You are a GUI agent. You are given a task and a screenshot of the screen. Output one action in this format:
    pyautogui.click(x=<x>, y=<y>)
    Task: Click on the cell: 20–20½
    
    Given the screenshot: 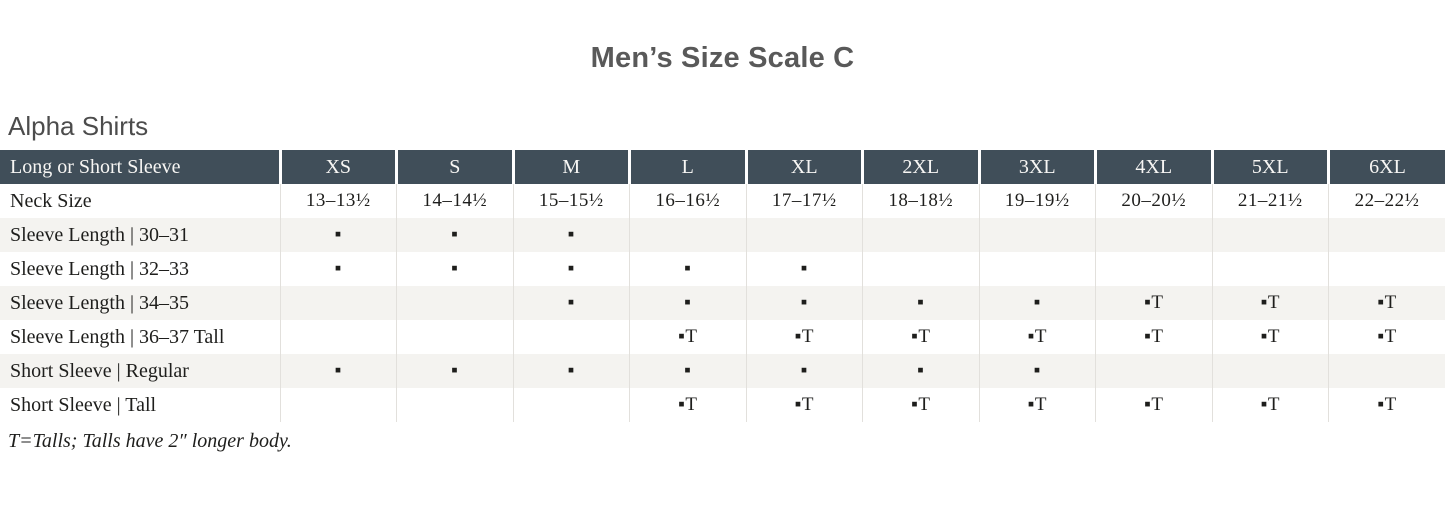 What is the action you would take?
    pyautogui.click(x=1153, y=201)
    